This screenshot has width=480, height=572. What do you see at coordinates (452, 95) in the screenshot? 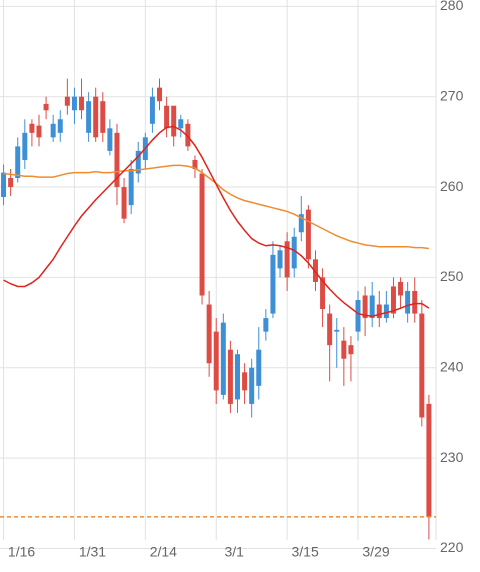
I see `y-tick-label: 270` at bounding box center [452, 95].